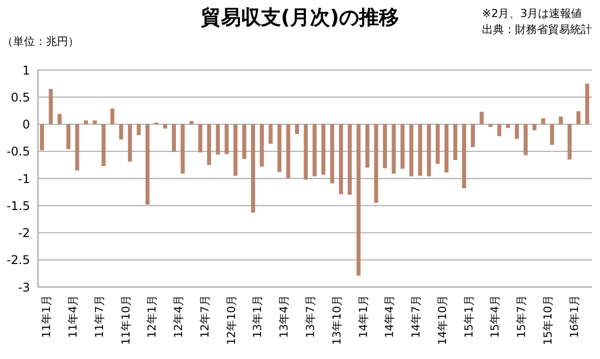 This screenshot has width=600, height=359. I want to click on y-tick-label: -1.5, so click(18, 205).